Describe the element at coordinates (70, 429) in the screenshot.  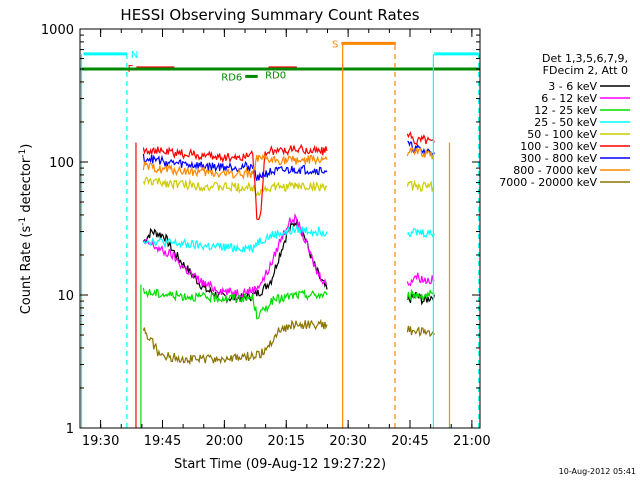
I see `y-tick-label-0: 1` at that location.